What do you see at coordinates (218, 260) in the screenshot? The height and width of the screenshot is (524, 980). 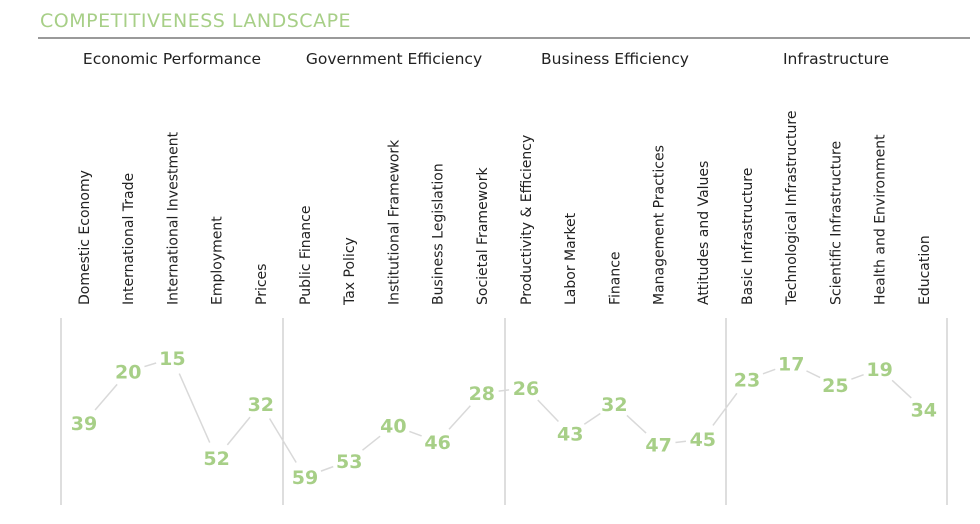 I see `category-label: Employment` at bounding box center [218, 260].